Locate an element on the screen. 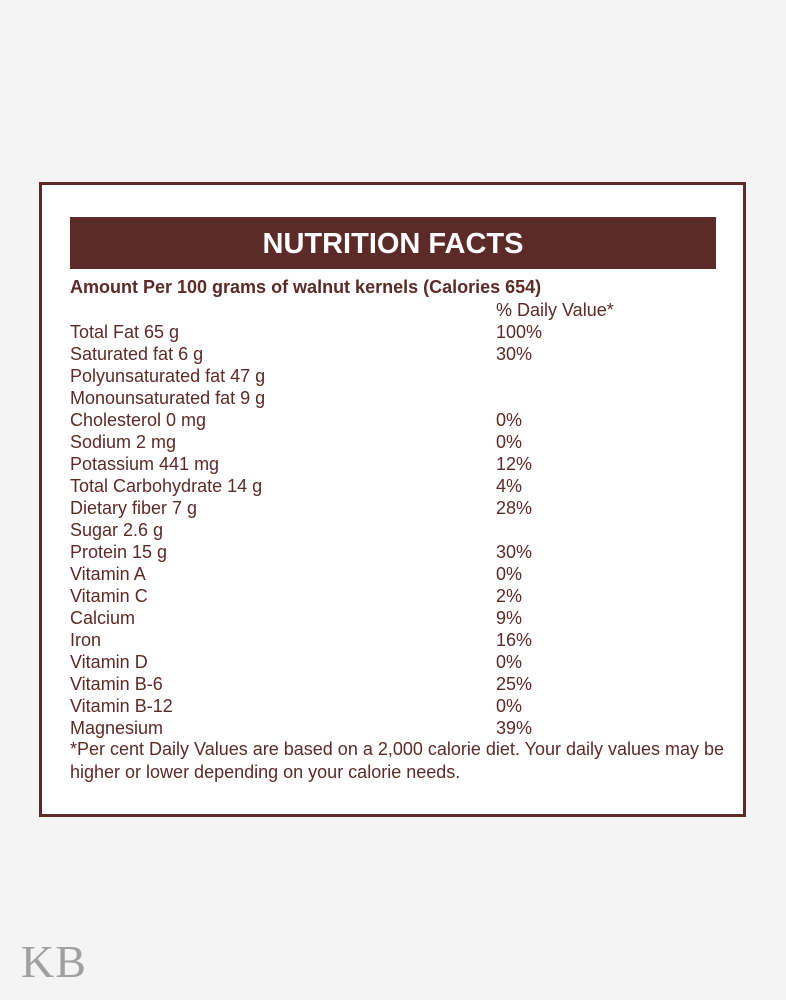 Image resolution: width=786 pixels, height=1000 pixels. nutrient-label: Calcium is located at coordinates (103, 618).